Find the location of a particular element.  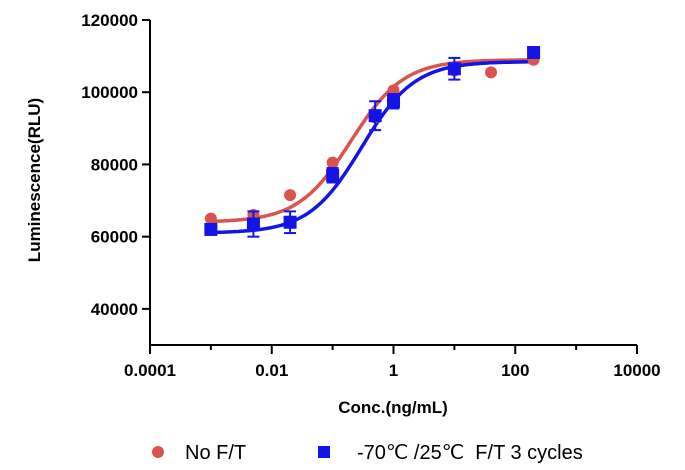

legend-marker-no-ft is located at coordinates (158, 452).